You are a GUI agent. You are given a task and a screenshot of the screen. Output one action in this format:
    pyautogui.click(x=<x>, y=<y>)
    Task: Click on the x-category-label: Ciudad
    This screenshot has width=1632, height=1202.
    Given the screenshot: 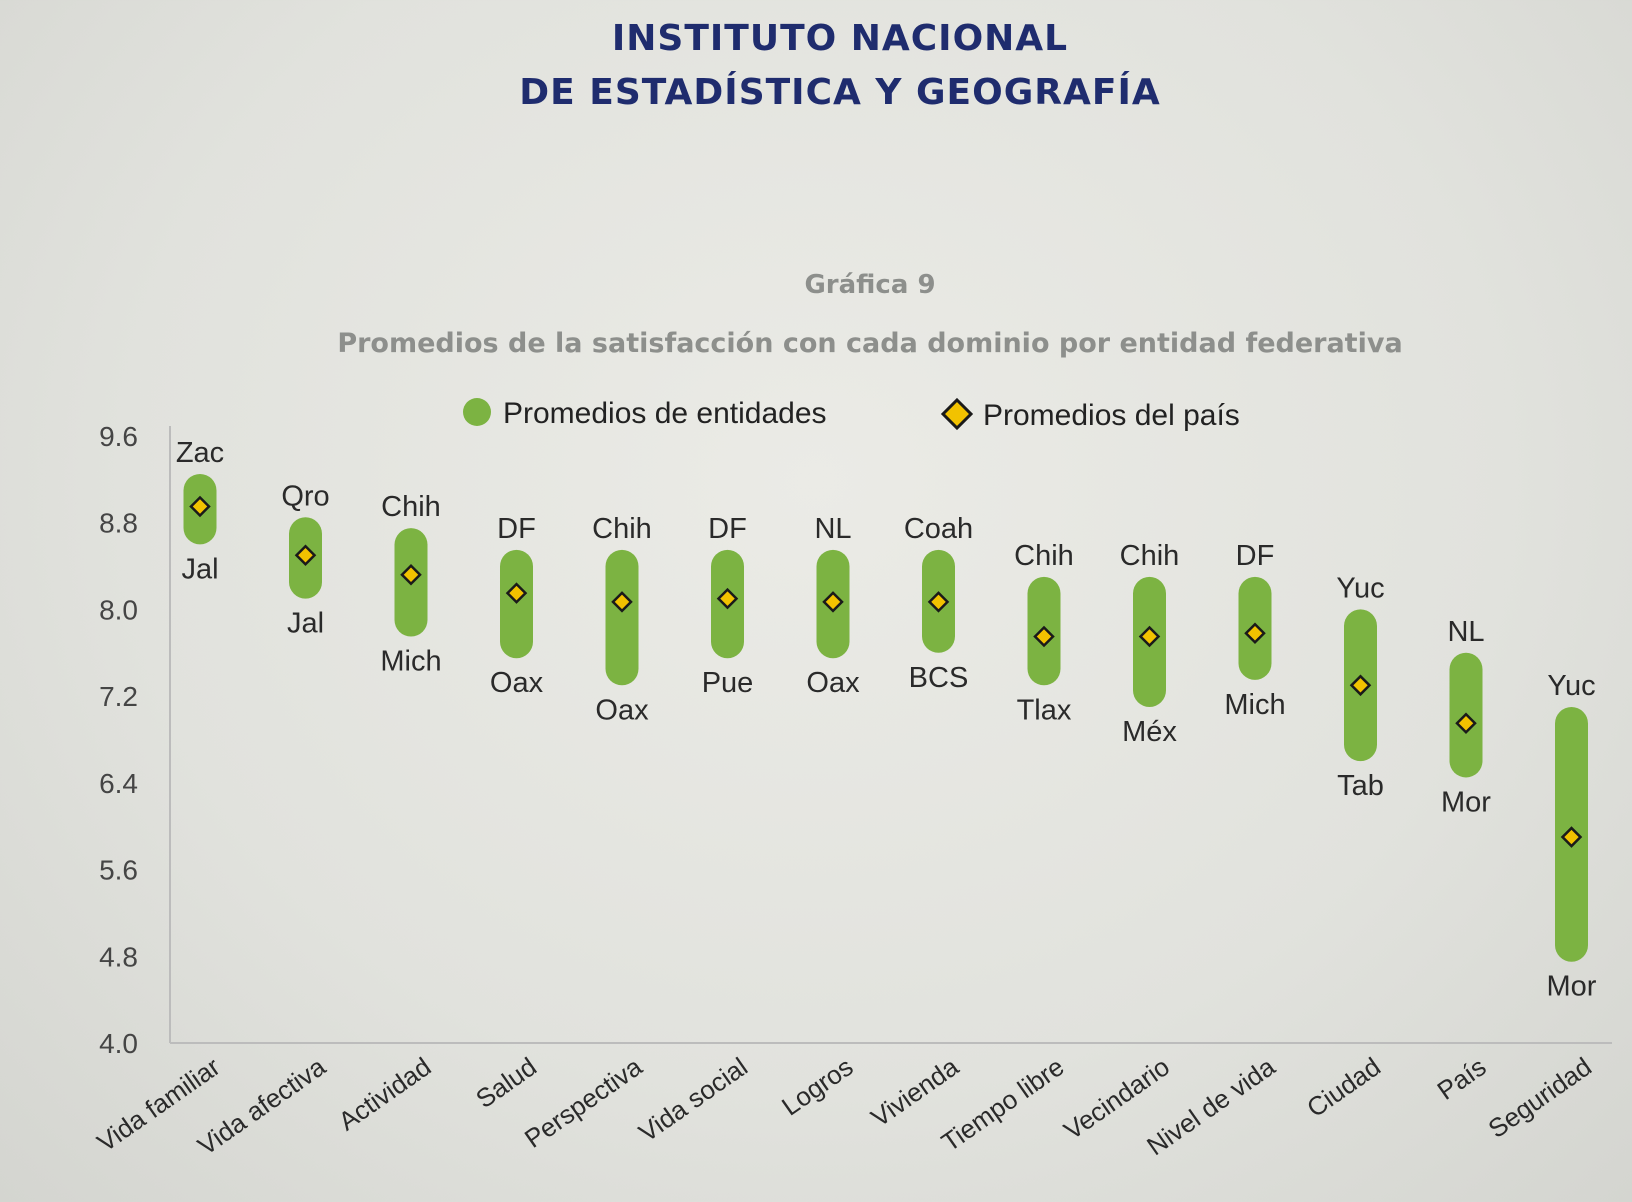 What is the action you would take?
    pyautogui.click(x=1343, y=1087)
    